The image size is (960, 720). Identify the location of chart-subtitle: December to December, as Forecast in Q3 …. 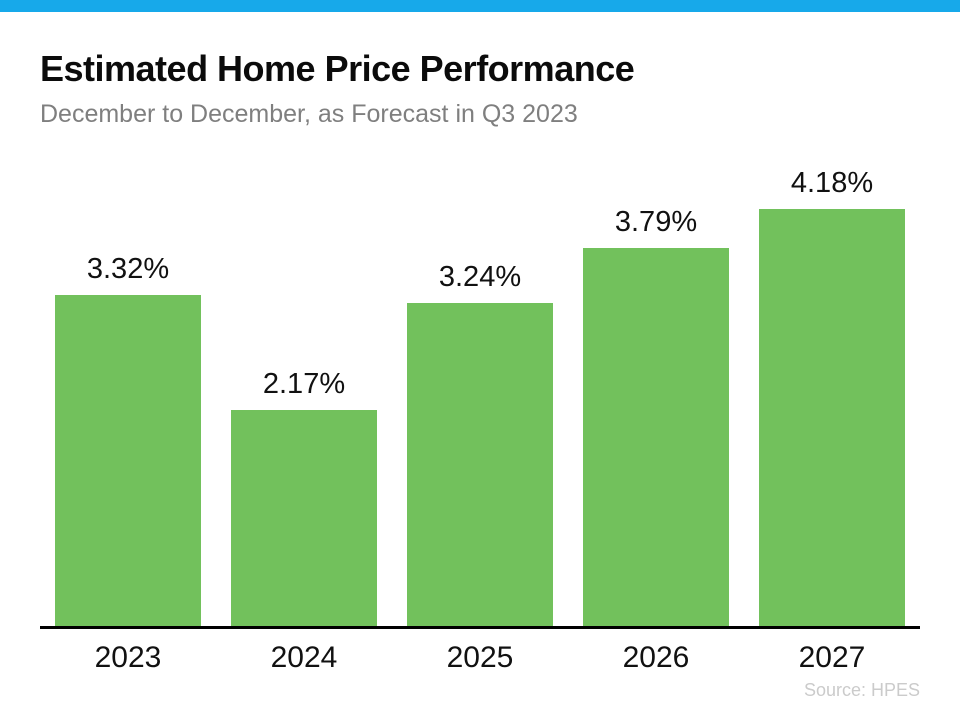
(309, 114).